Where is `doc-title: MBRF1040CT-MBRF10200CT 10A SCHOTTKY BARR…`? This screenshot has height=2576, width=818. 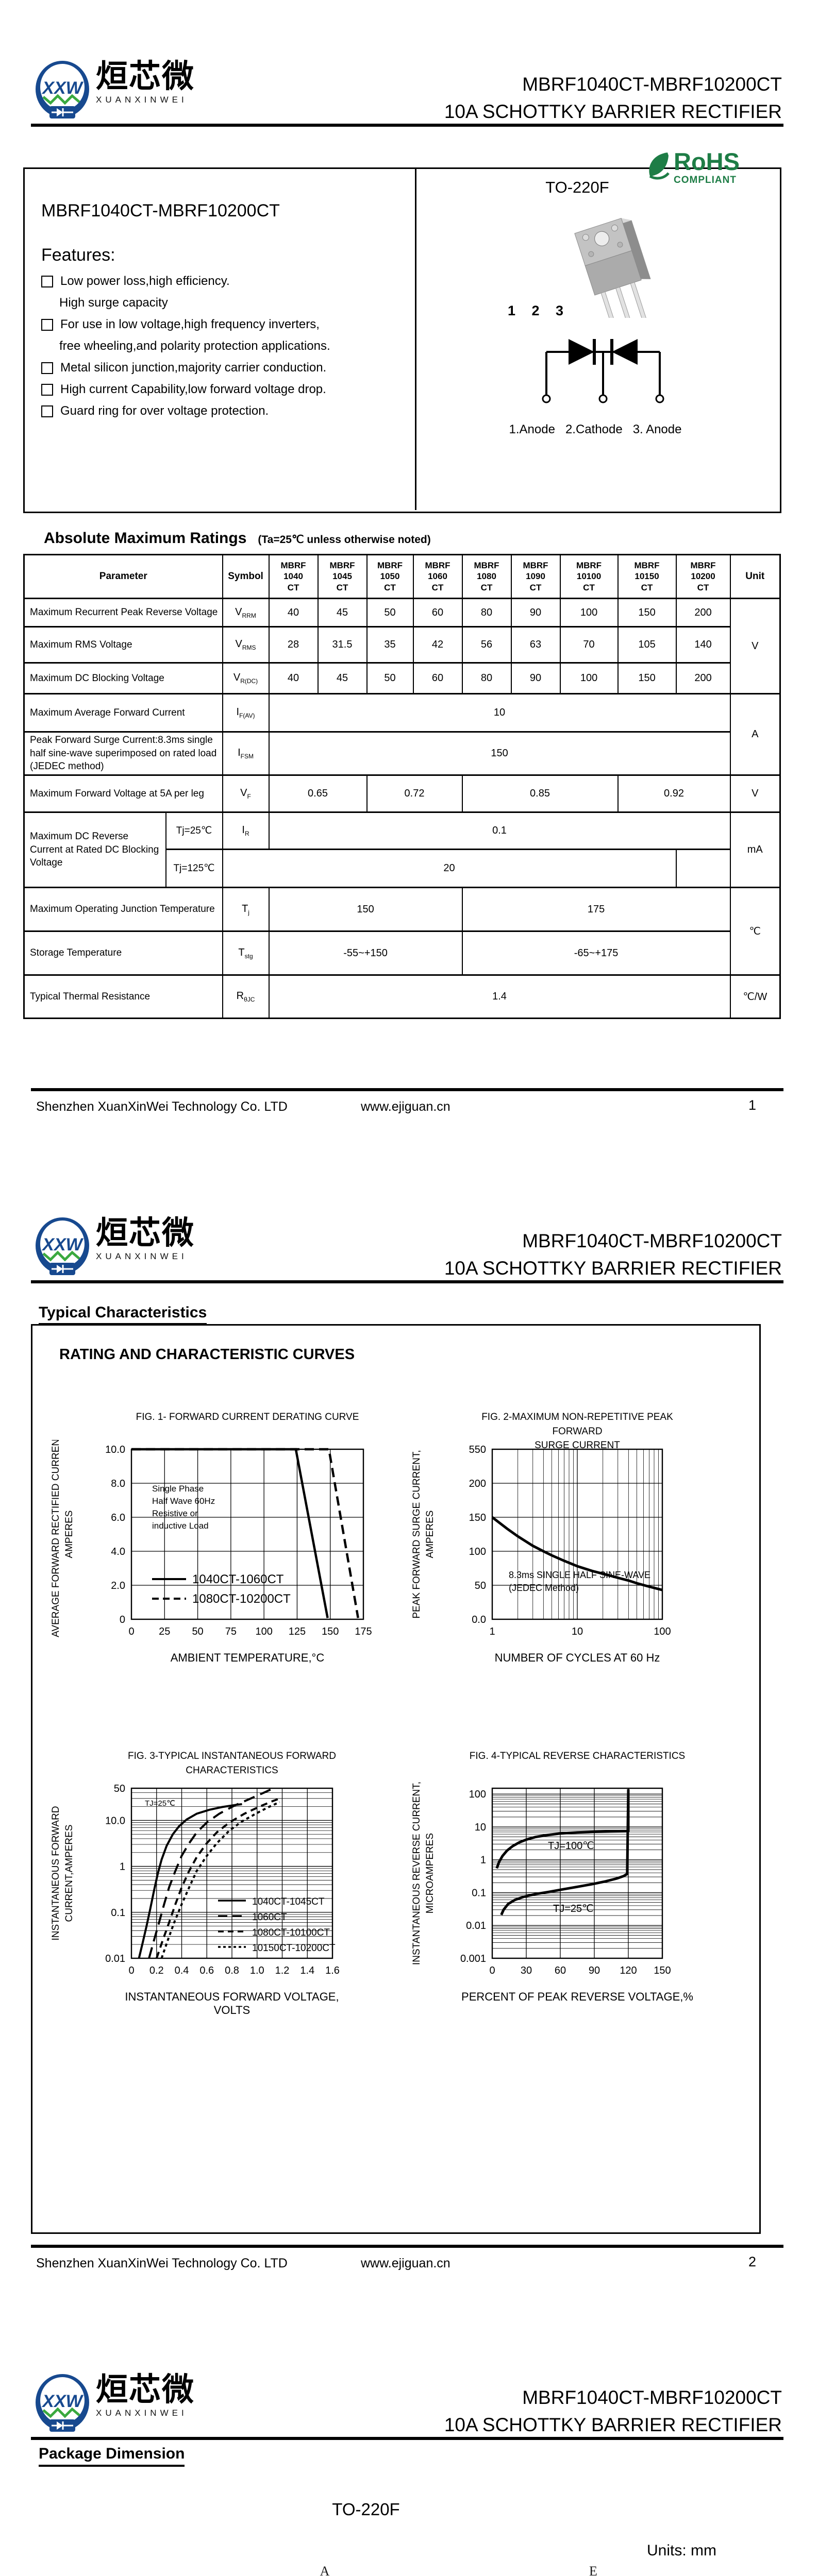
doc-title: MBRF1040CT-MBRF10200CT 10A SCHOTTKY BARR… is located at coordinates (613, 1254).